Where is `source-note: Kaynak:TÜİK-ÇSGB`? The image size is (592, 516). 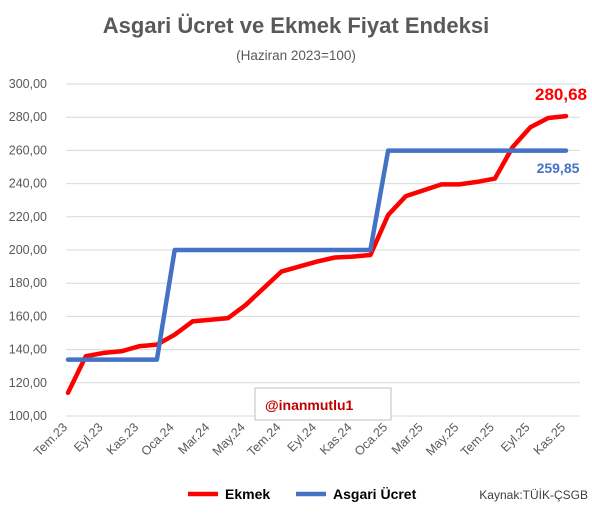 source-note: Kaynak:TÜİK-ÇSGB is located at coordinates (533, 495).